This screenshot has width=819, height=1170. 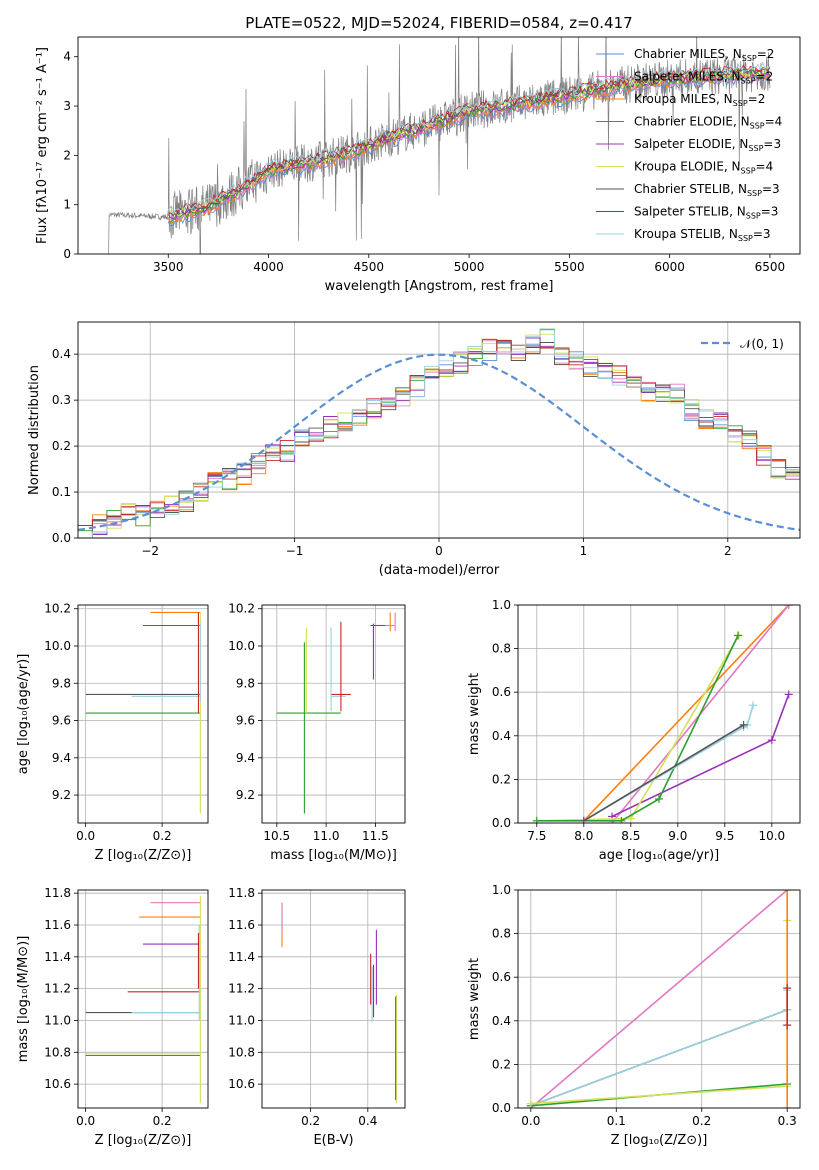 I want to click on x-axis-label: mass [log₁₀(M/M⊙)], so click(x=333, y=855).